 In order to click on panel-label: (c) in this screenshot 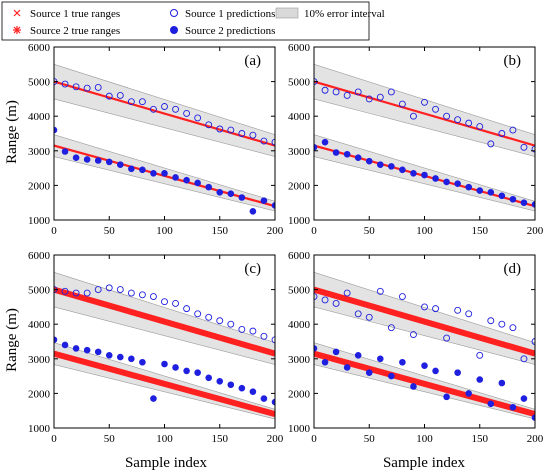, I will do `click(252, 269)`.